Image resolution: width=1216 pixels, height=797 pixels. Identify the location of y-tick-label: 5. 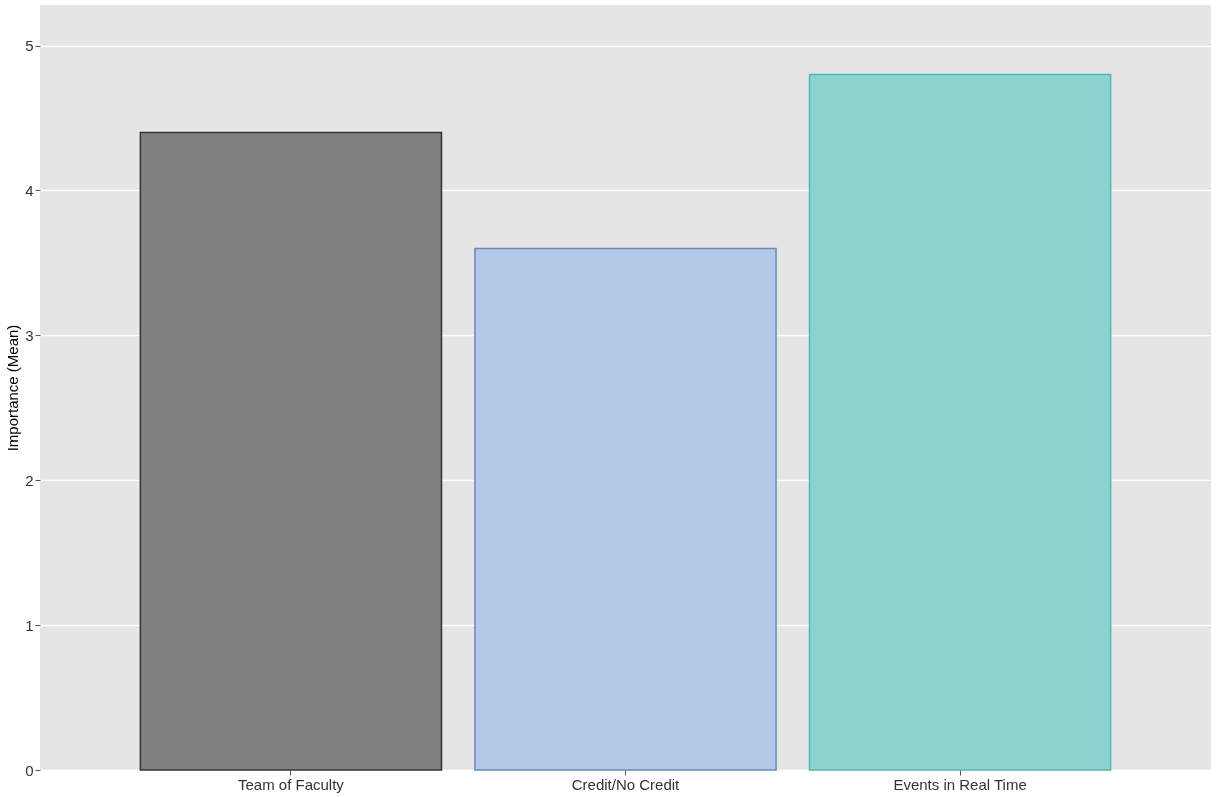
(29, 46).